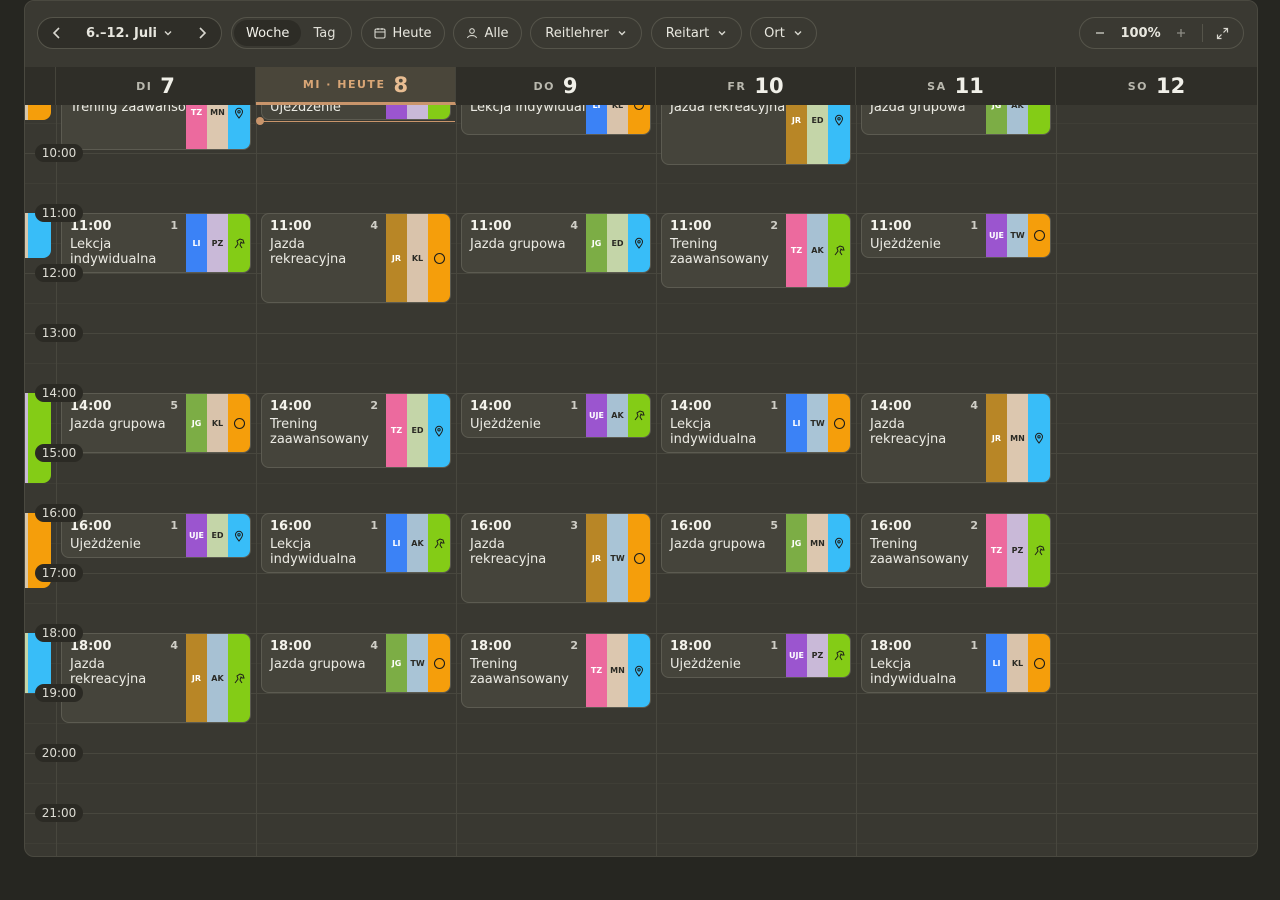 The width and height of the screenshot is (1280, 900). Describe the element at coordinates (641, 153) in the screenshot. I see `hour-gridline` at that location.